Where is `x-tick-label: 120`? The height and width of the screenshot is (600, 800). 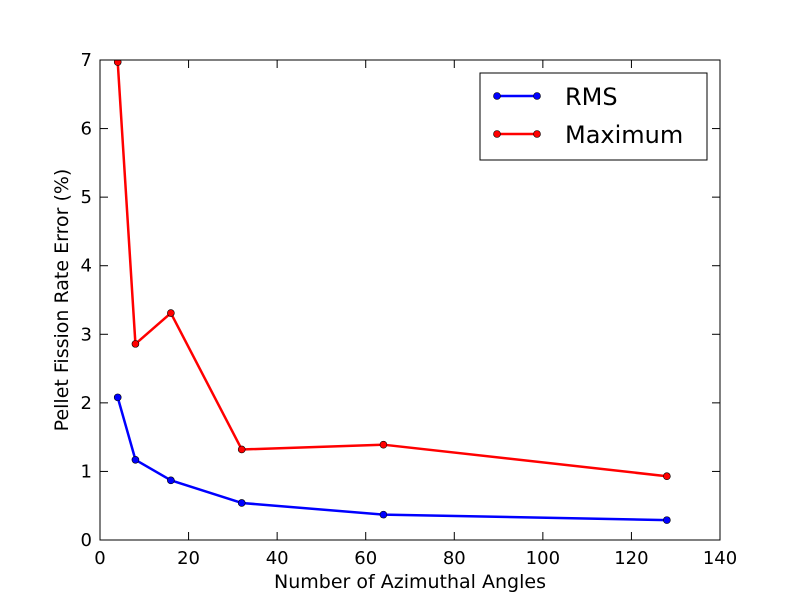 x-tick-label: 120 is located at coordinates (631, 558).